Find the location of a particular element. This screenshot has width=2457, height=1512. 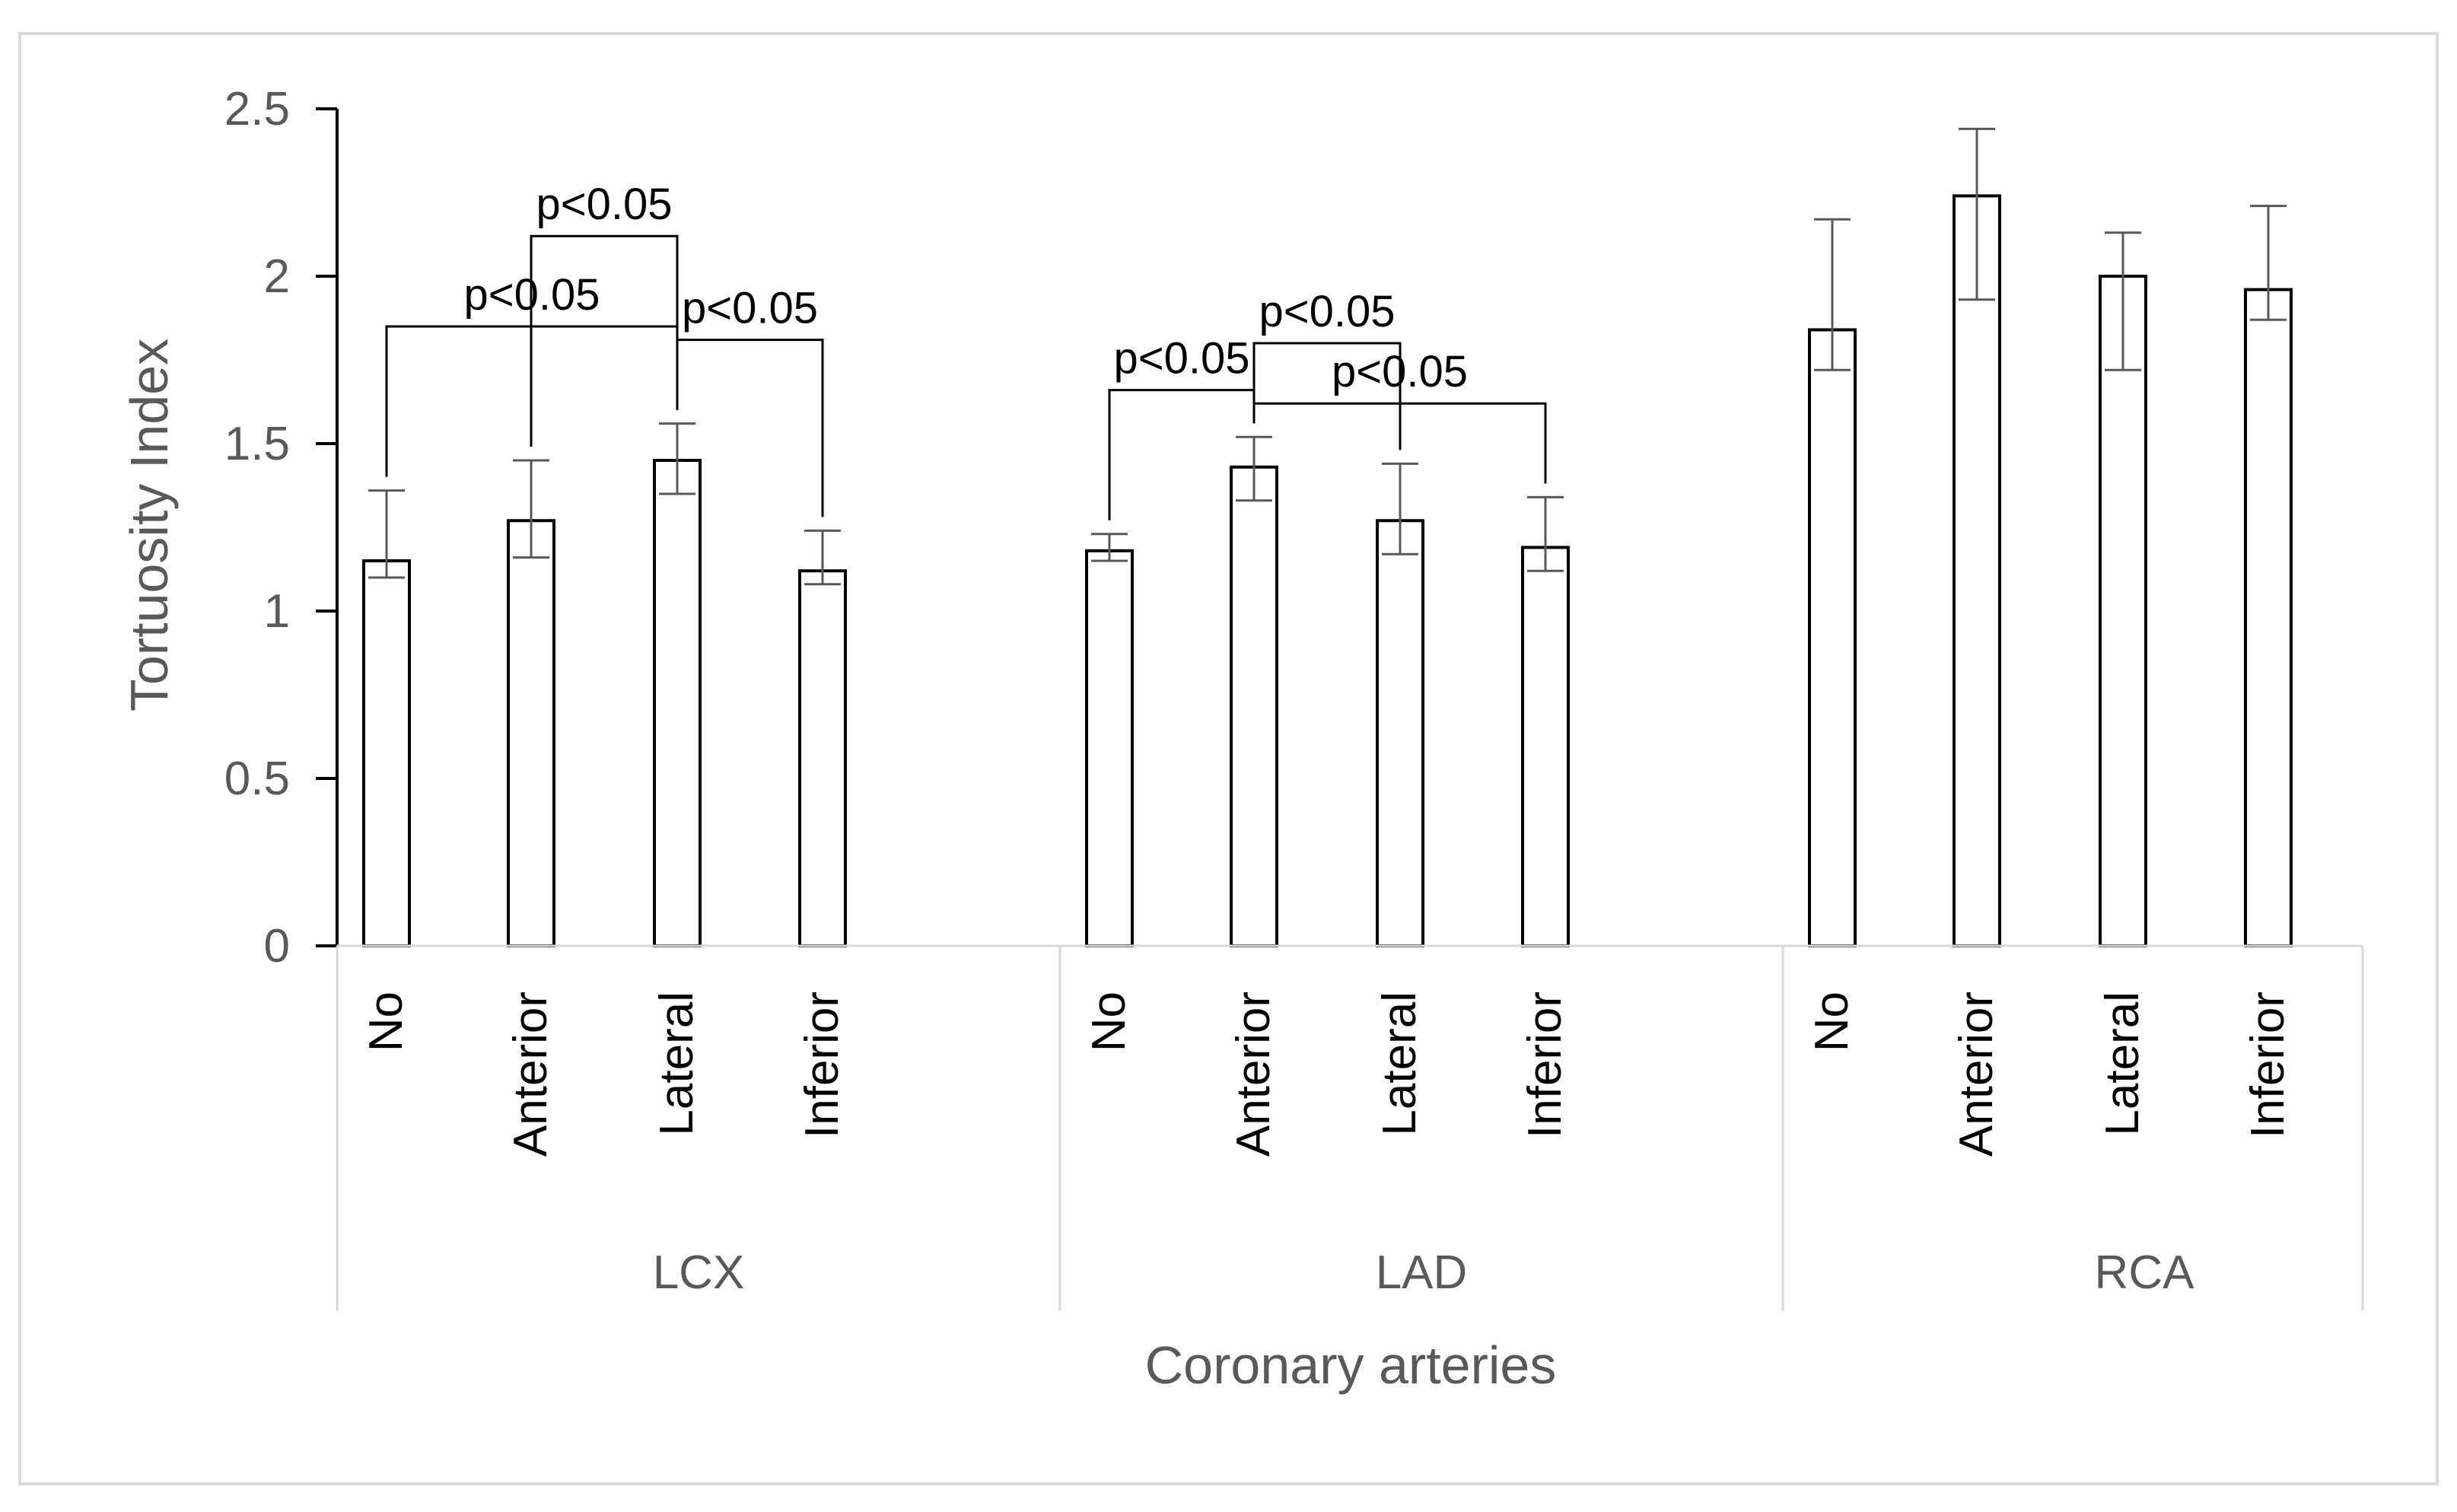

group-label-lad: LAD is located at coordinates (1422, 1272).